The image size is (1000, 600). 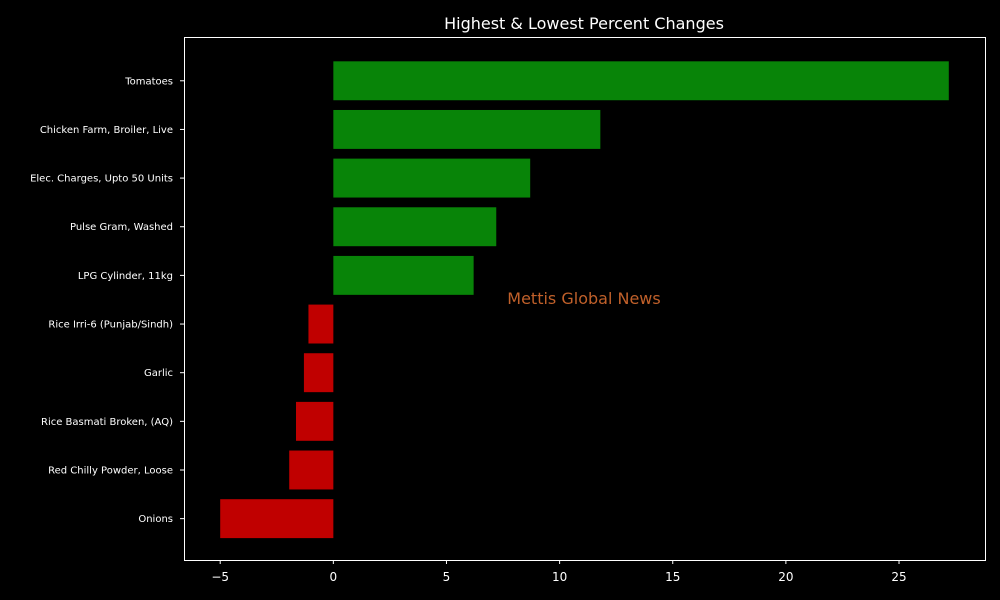 What do you see at coordinates (158, 373) in the screenshot?
I see `y-tick-label: Garlic` at bounding box center [158, 373].